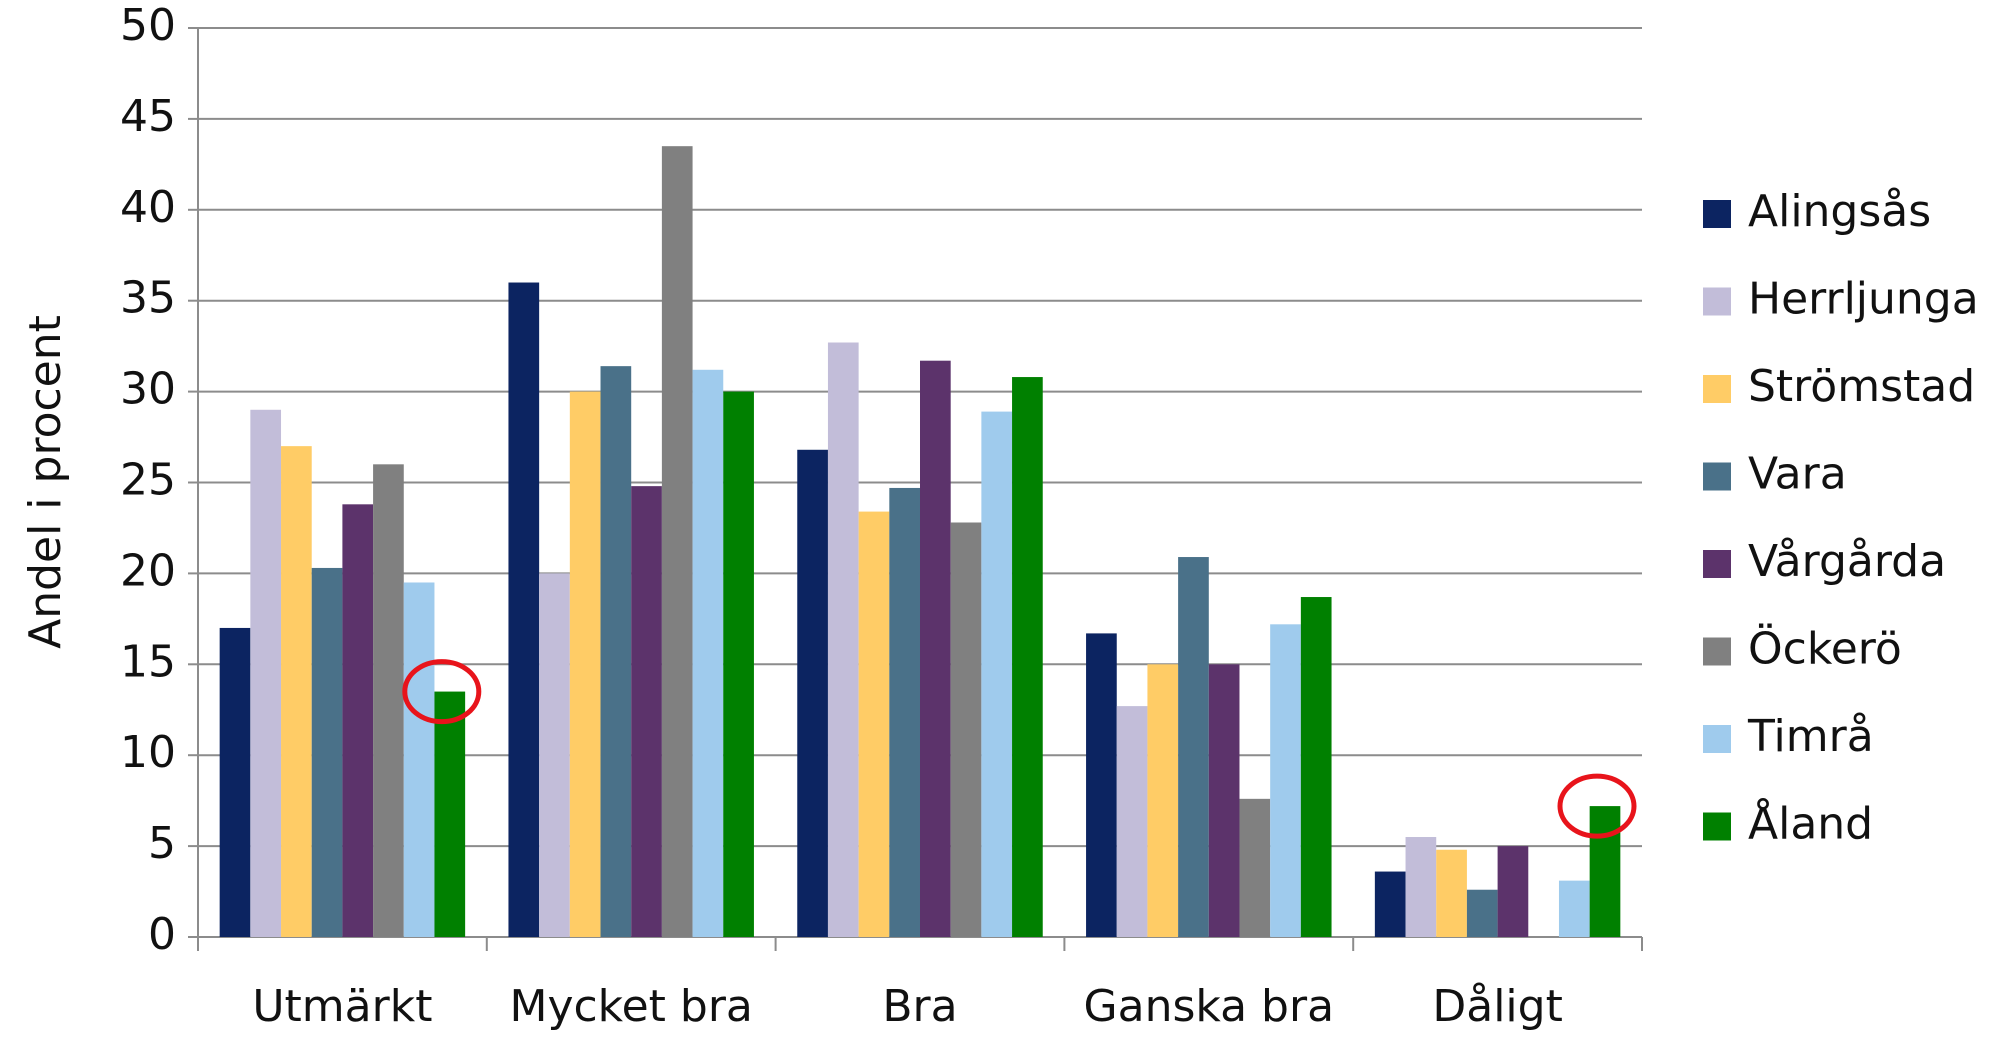 The height and width of the screenshot is (1045, 1998). What do you see at coordinates (1847, 561) in the screenshot?
I see `legend-label: Vårgårda` at bounding box center [1847, 561].